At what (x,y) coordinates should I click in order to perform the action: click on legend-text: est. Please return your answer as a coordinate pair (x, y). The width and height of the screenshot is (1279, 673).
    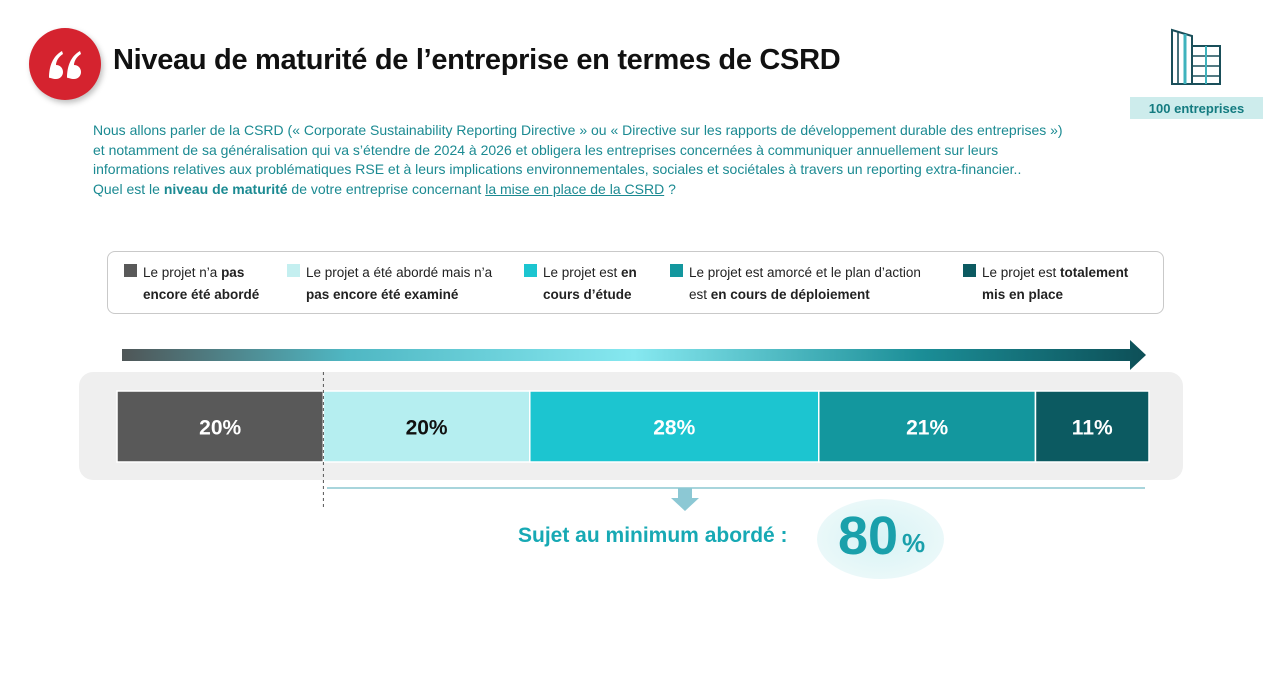
    Looking at the image, I should click on (700, 294).